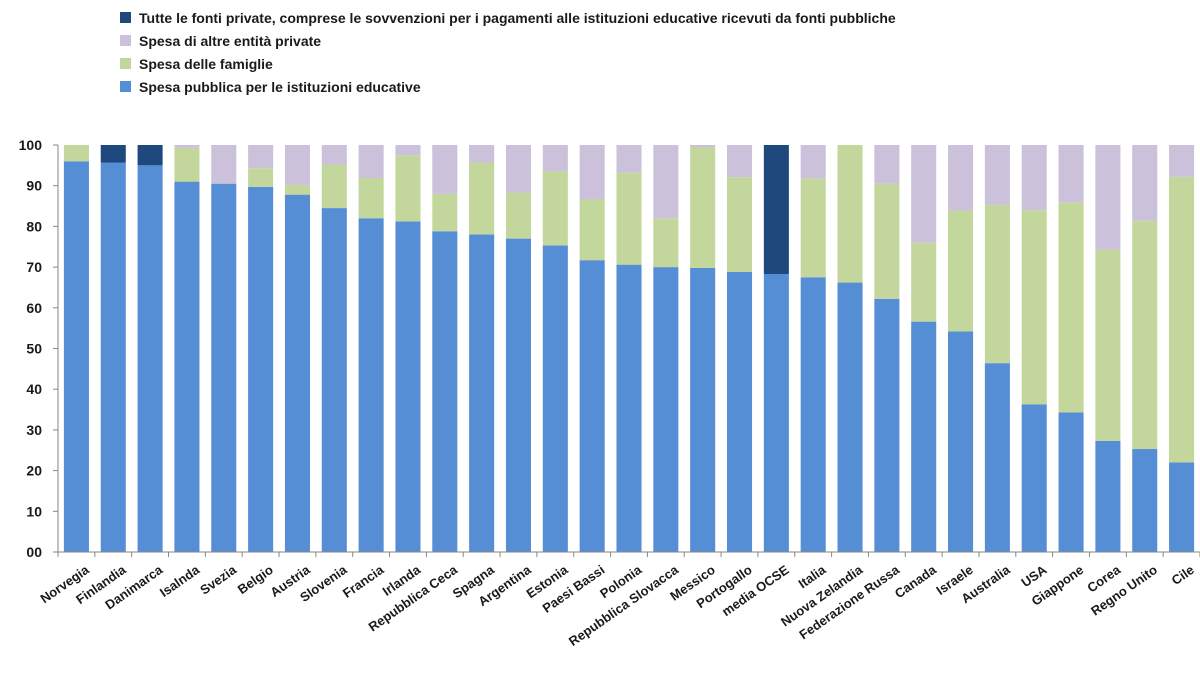 The height and width of the screenshot is (675, 1200). What do you see at coordinates (34, 511) in the screenshot?
I see `y-tick-label: 10` at bounding box center [34, 511].